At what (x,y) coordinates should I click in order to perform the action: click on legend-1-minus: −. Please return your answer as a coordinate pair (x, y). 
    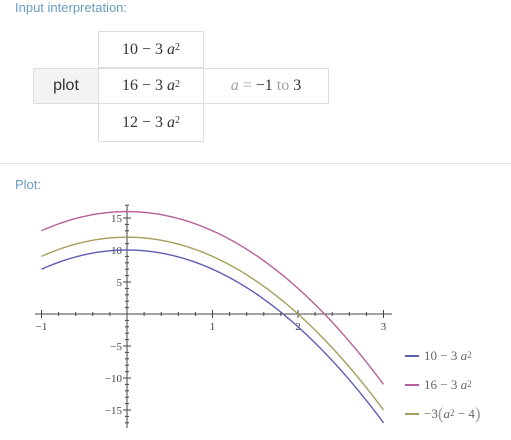
    Looking at the image, I should click on (443, 356).